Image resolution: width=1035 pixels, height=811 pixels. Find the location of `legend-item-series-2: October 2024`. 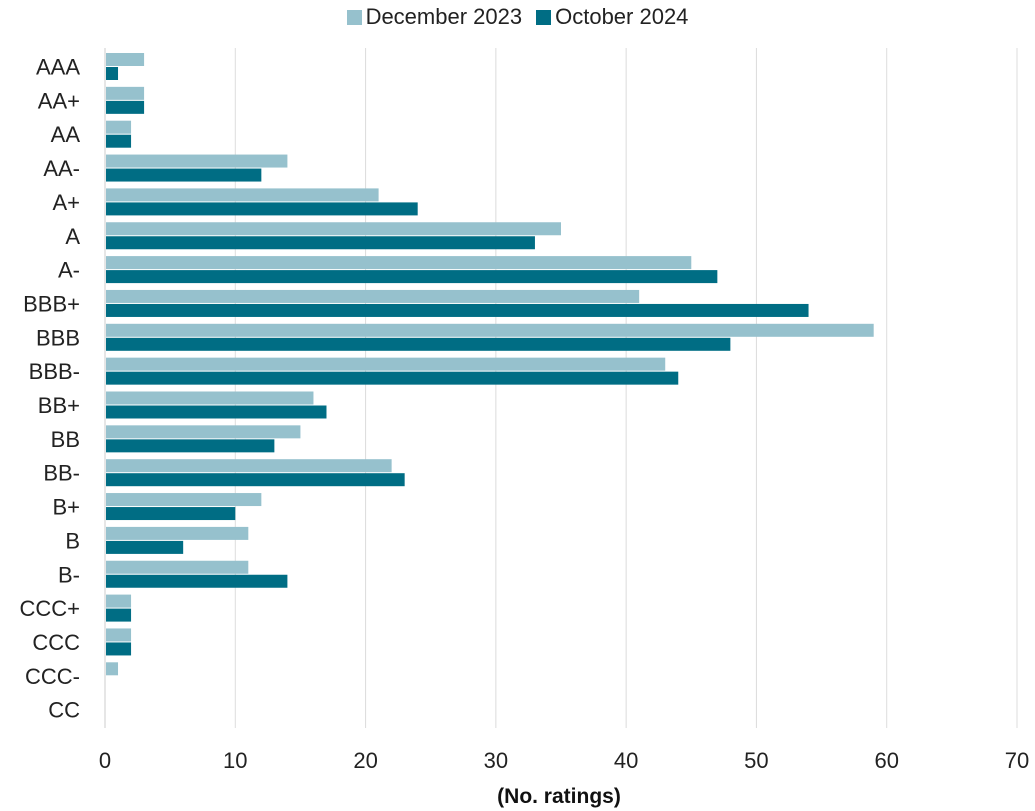

legend-item-series-2: October 2024 is located at coordinates (612, 17).